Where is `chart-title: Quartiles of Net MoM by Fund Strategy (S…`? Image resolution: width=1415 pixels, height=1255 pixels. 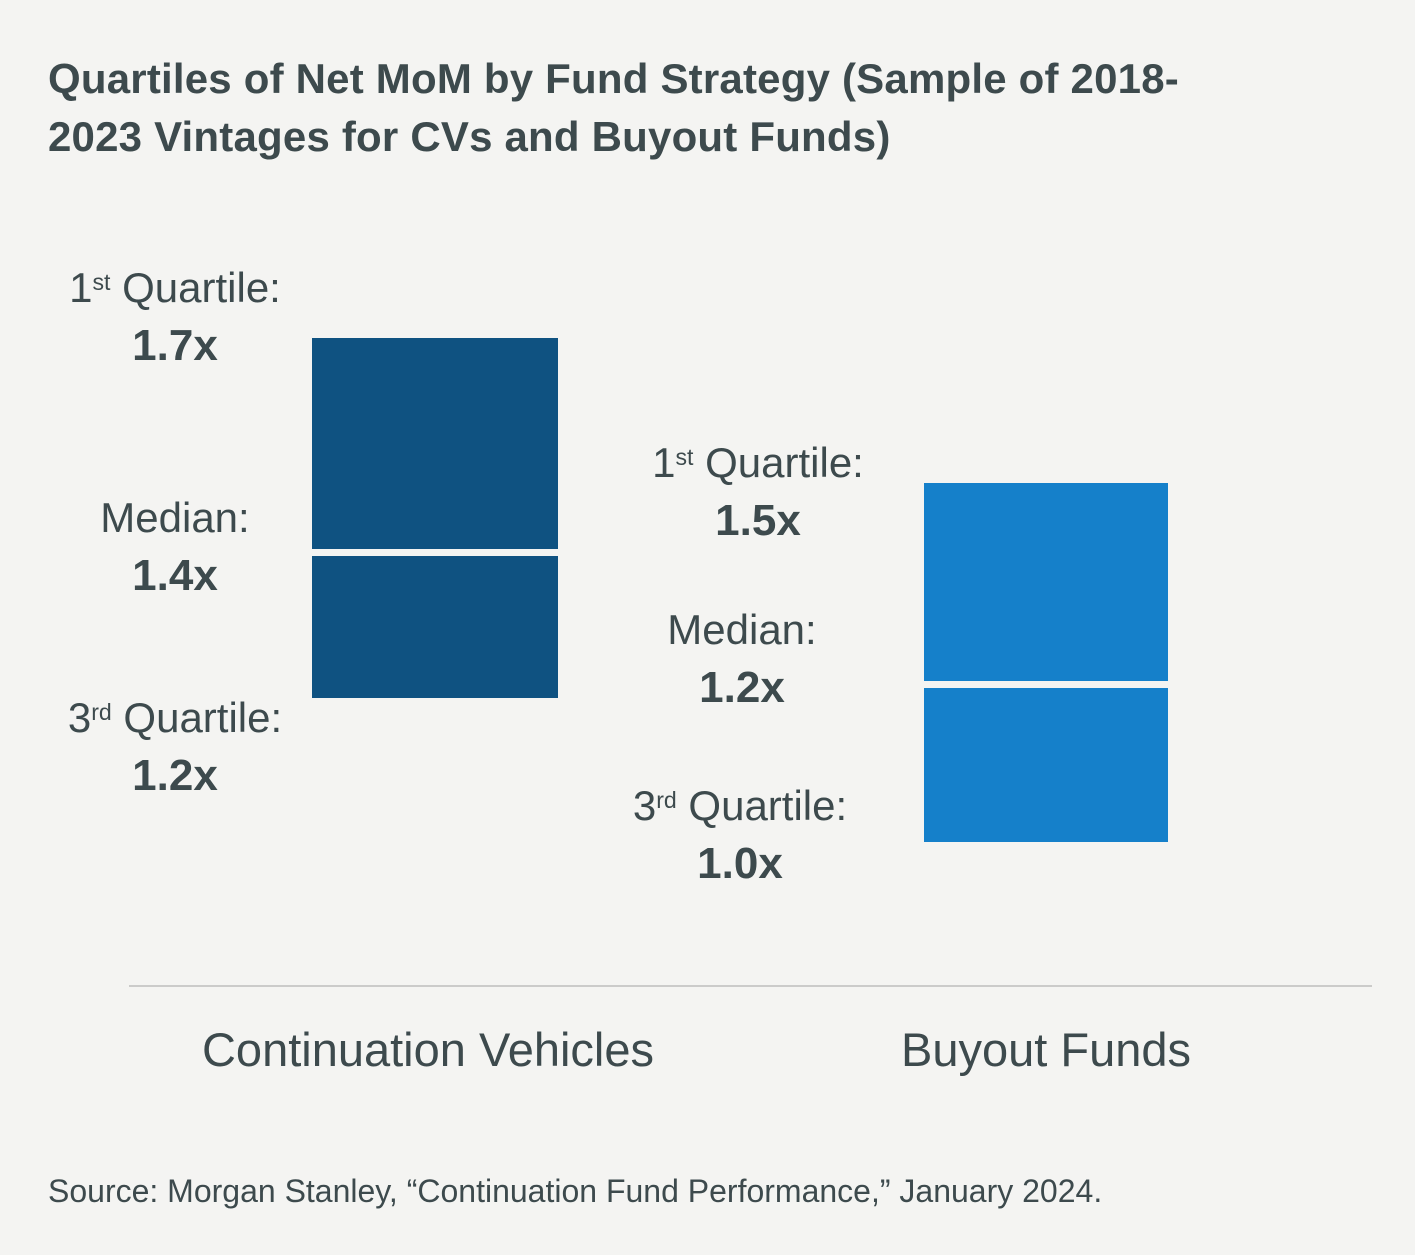
chart-title: Quartiles of Net MoM by Fund Strategy (S… is located at coordinates (613, 107).